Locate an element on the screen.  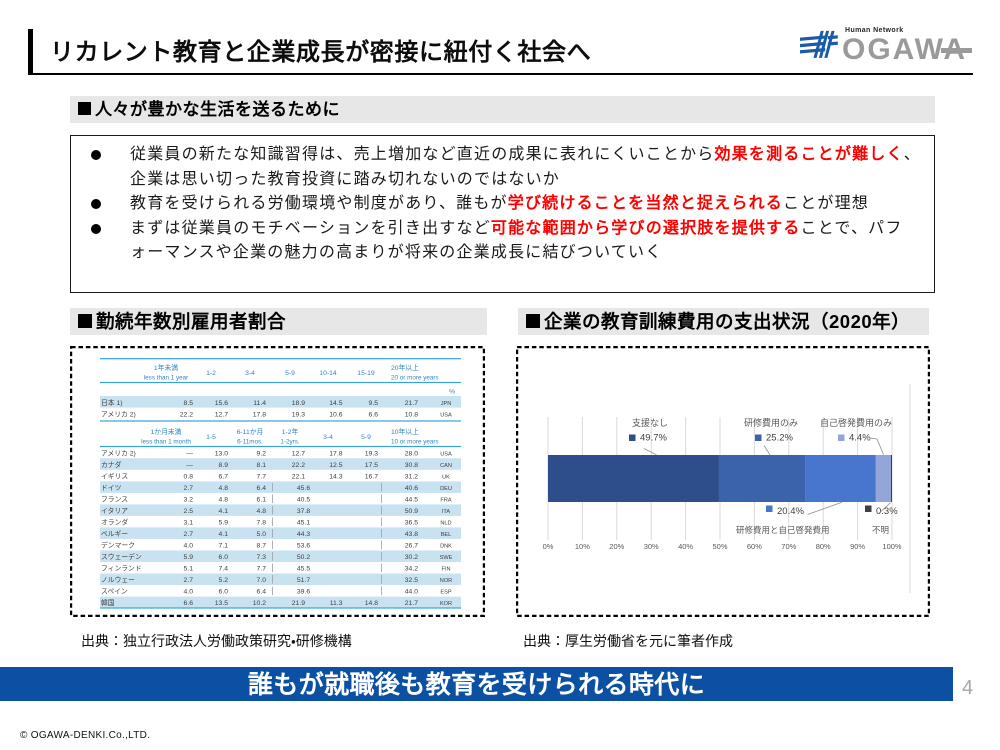
svg-text: 0.3% is located at coordinates (887, 511).